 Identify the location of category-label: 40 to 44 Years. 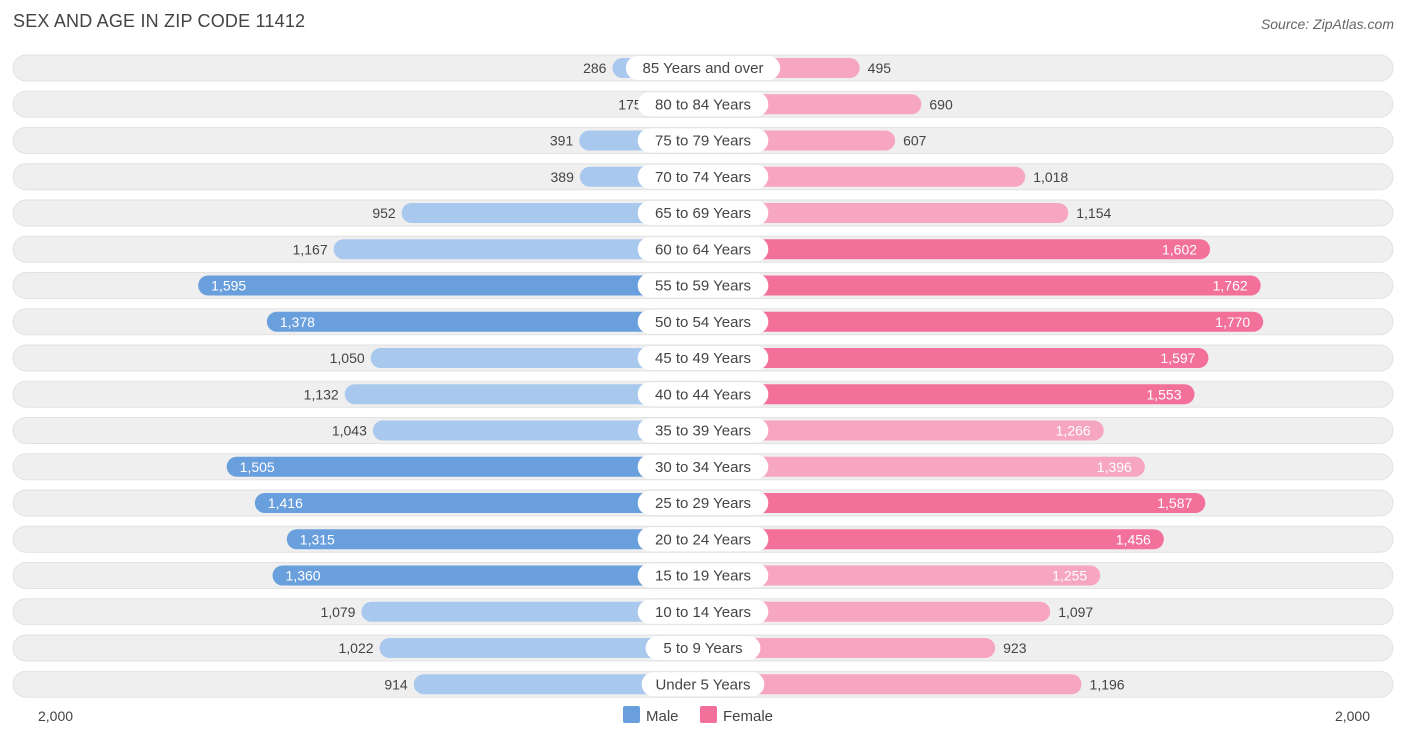
(703, 394).